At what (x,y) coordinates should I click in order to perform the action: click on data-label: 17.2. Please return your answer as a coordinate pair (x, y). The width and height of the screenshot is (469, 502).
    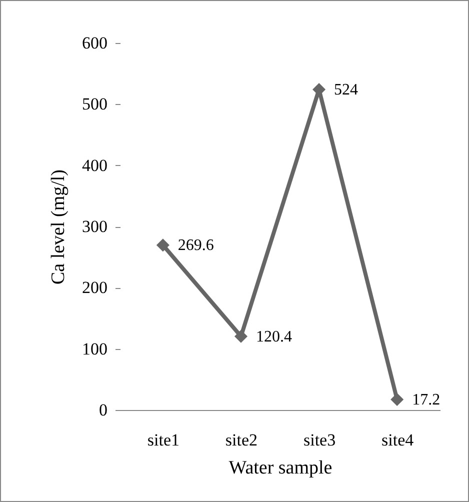
    Looking at the image, I should click on (426, 399).